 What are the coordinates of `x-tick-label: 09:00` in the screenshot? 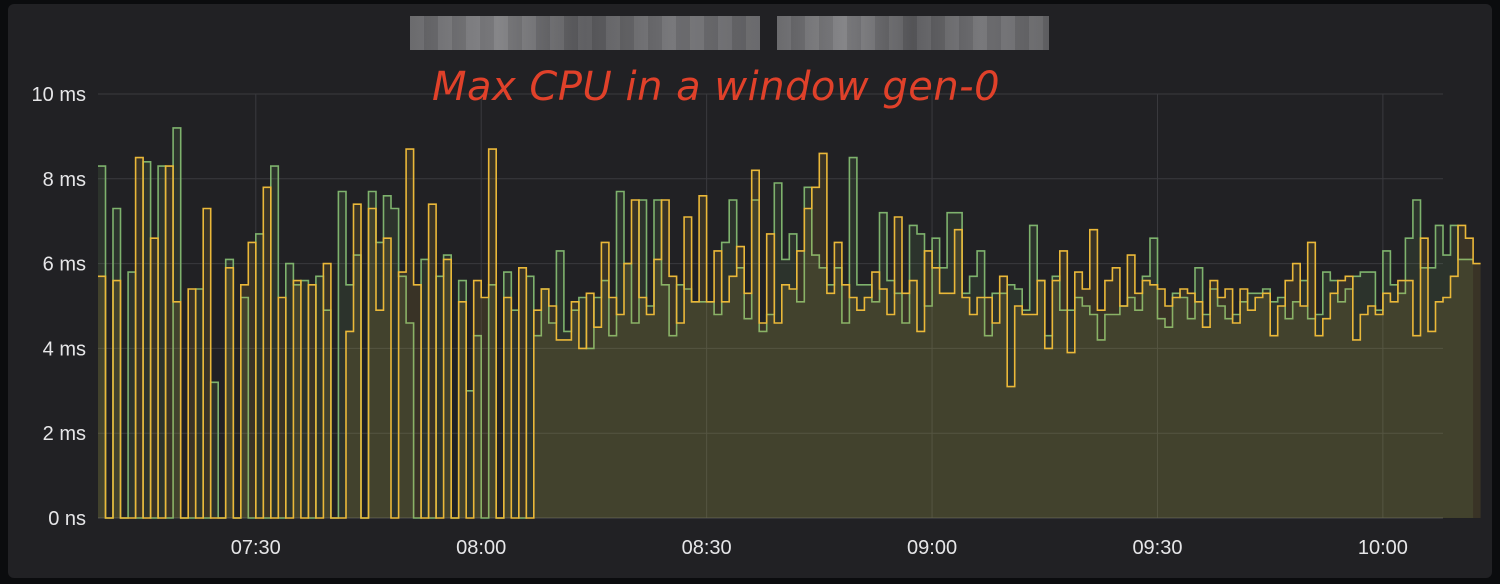 It's located at (932, 548).